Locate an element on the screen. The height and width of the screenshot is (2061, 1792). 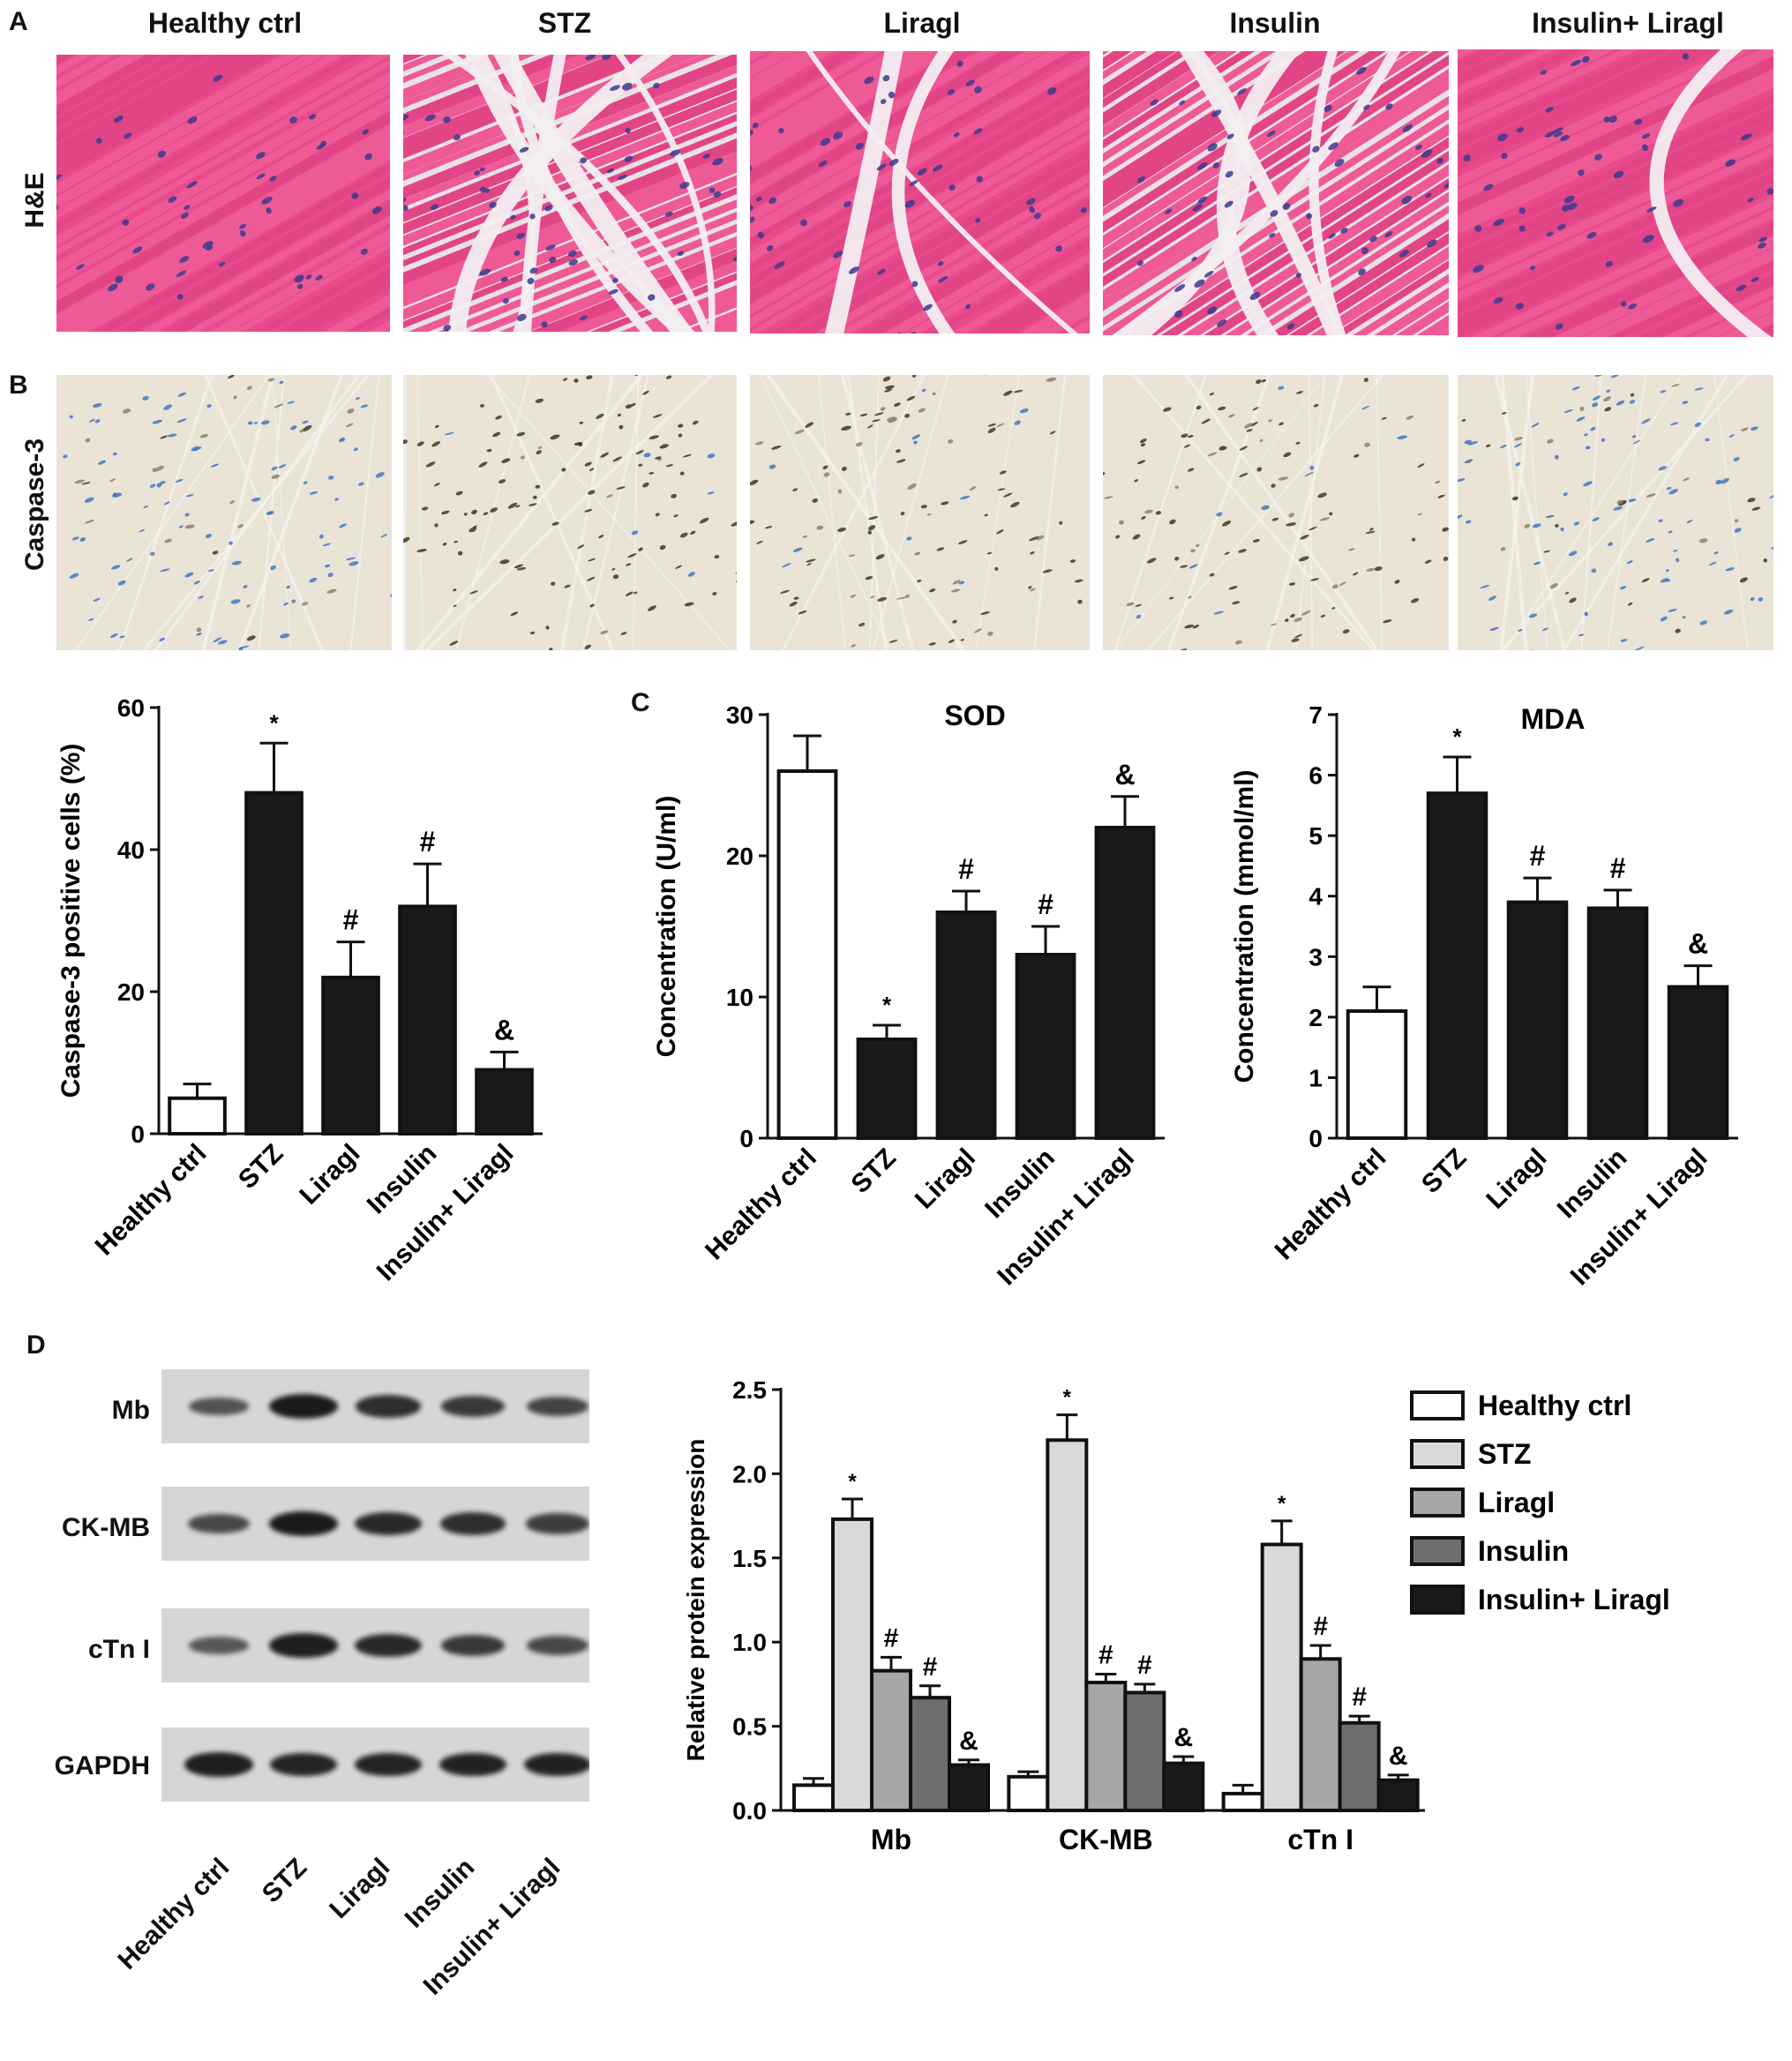
legend-label: Liragl is located at coordinates (1516, 1502).